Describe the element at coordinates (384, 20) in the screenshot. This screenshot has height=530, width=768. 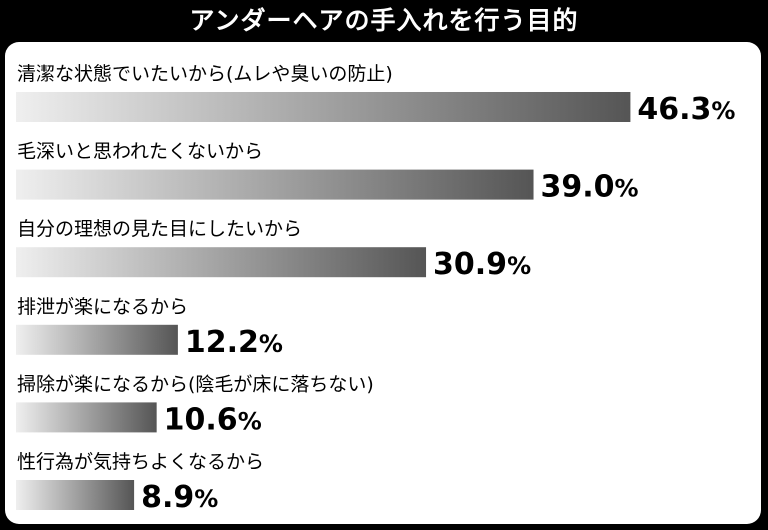
I see `chart-title: アンダーヘアの手入れを行う目的` at that location.